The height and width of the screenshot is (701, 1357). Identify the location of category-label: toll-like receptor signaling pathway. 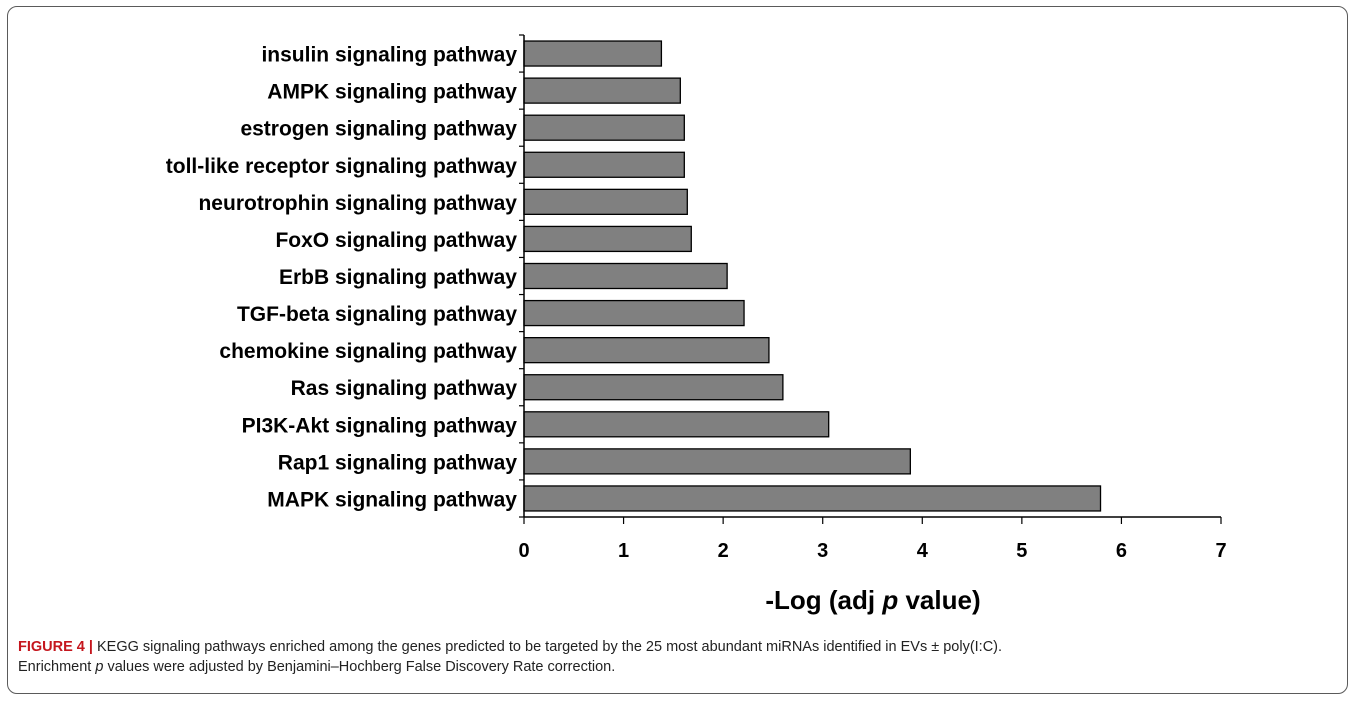
(342, 166).